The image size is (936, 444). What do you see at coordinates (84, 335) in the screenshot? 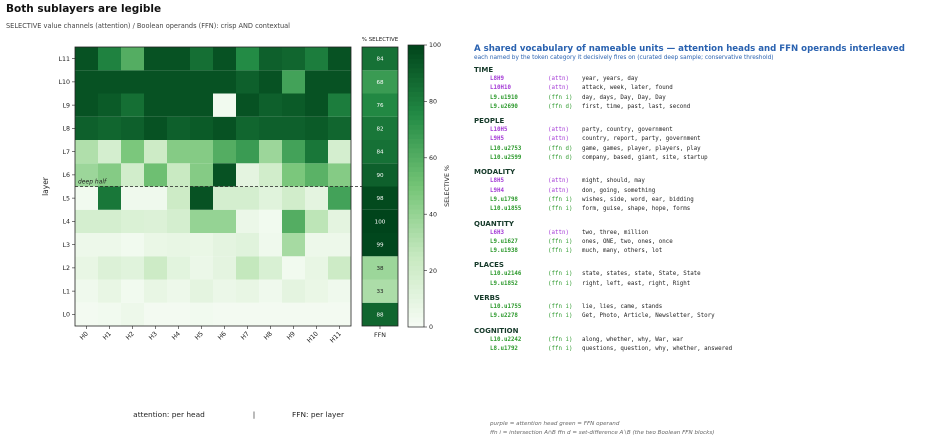
I see `x-tick-label: H0` at bounding box center [84, 335].